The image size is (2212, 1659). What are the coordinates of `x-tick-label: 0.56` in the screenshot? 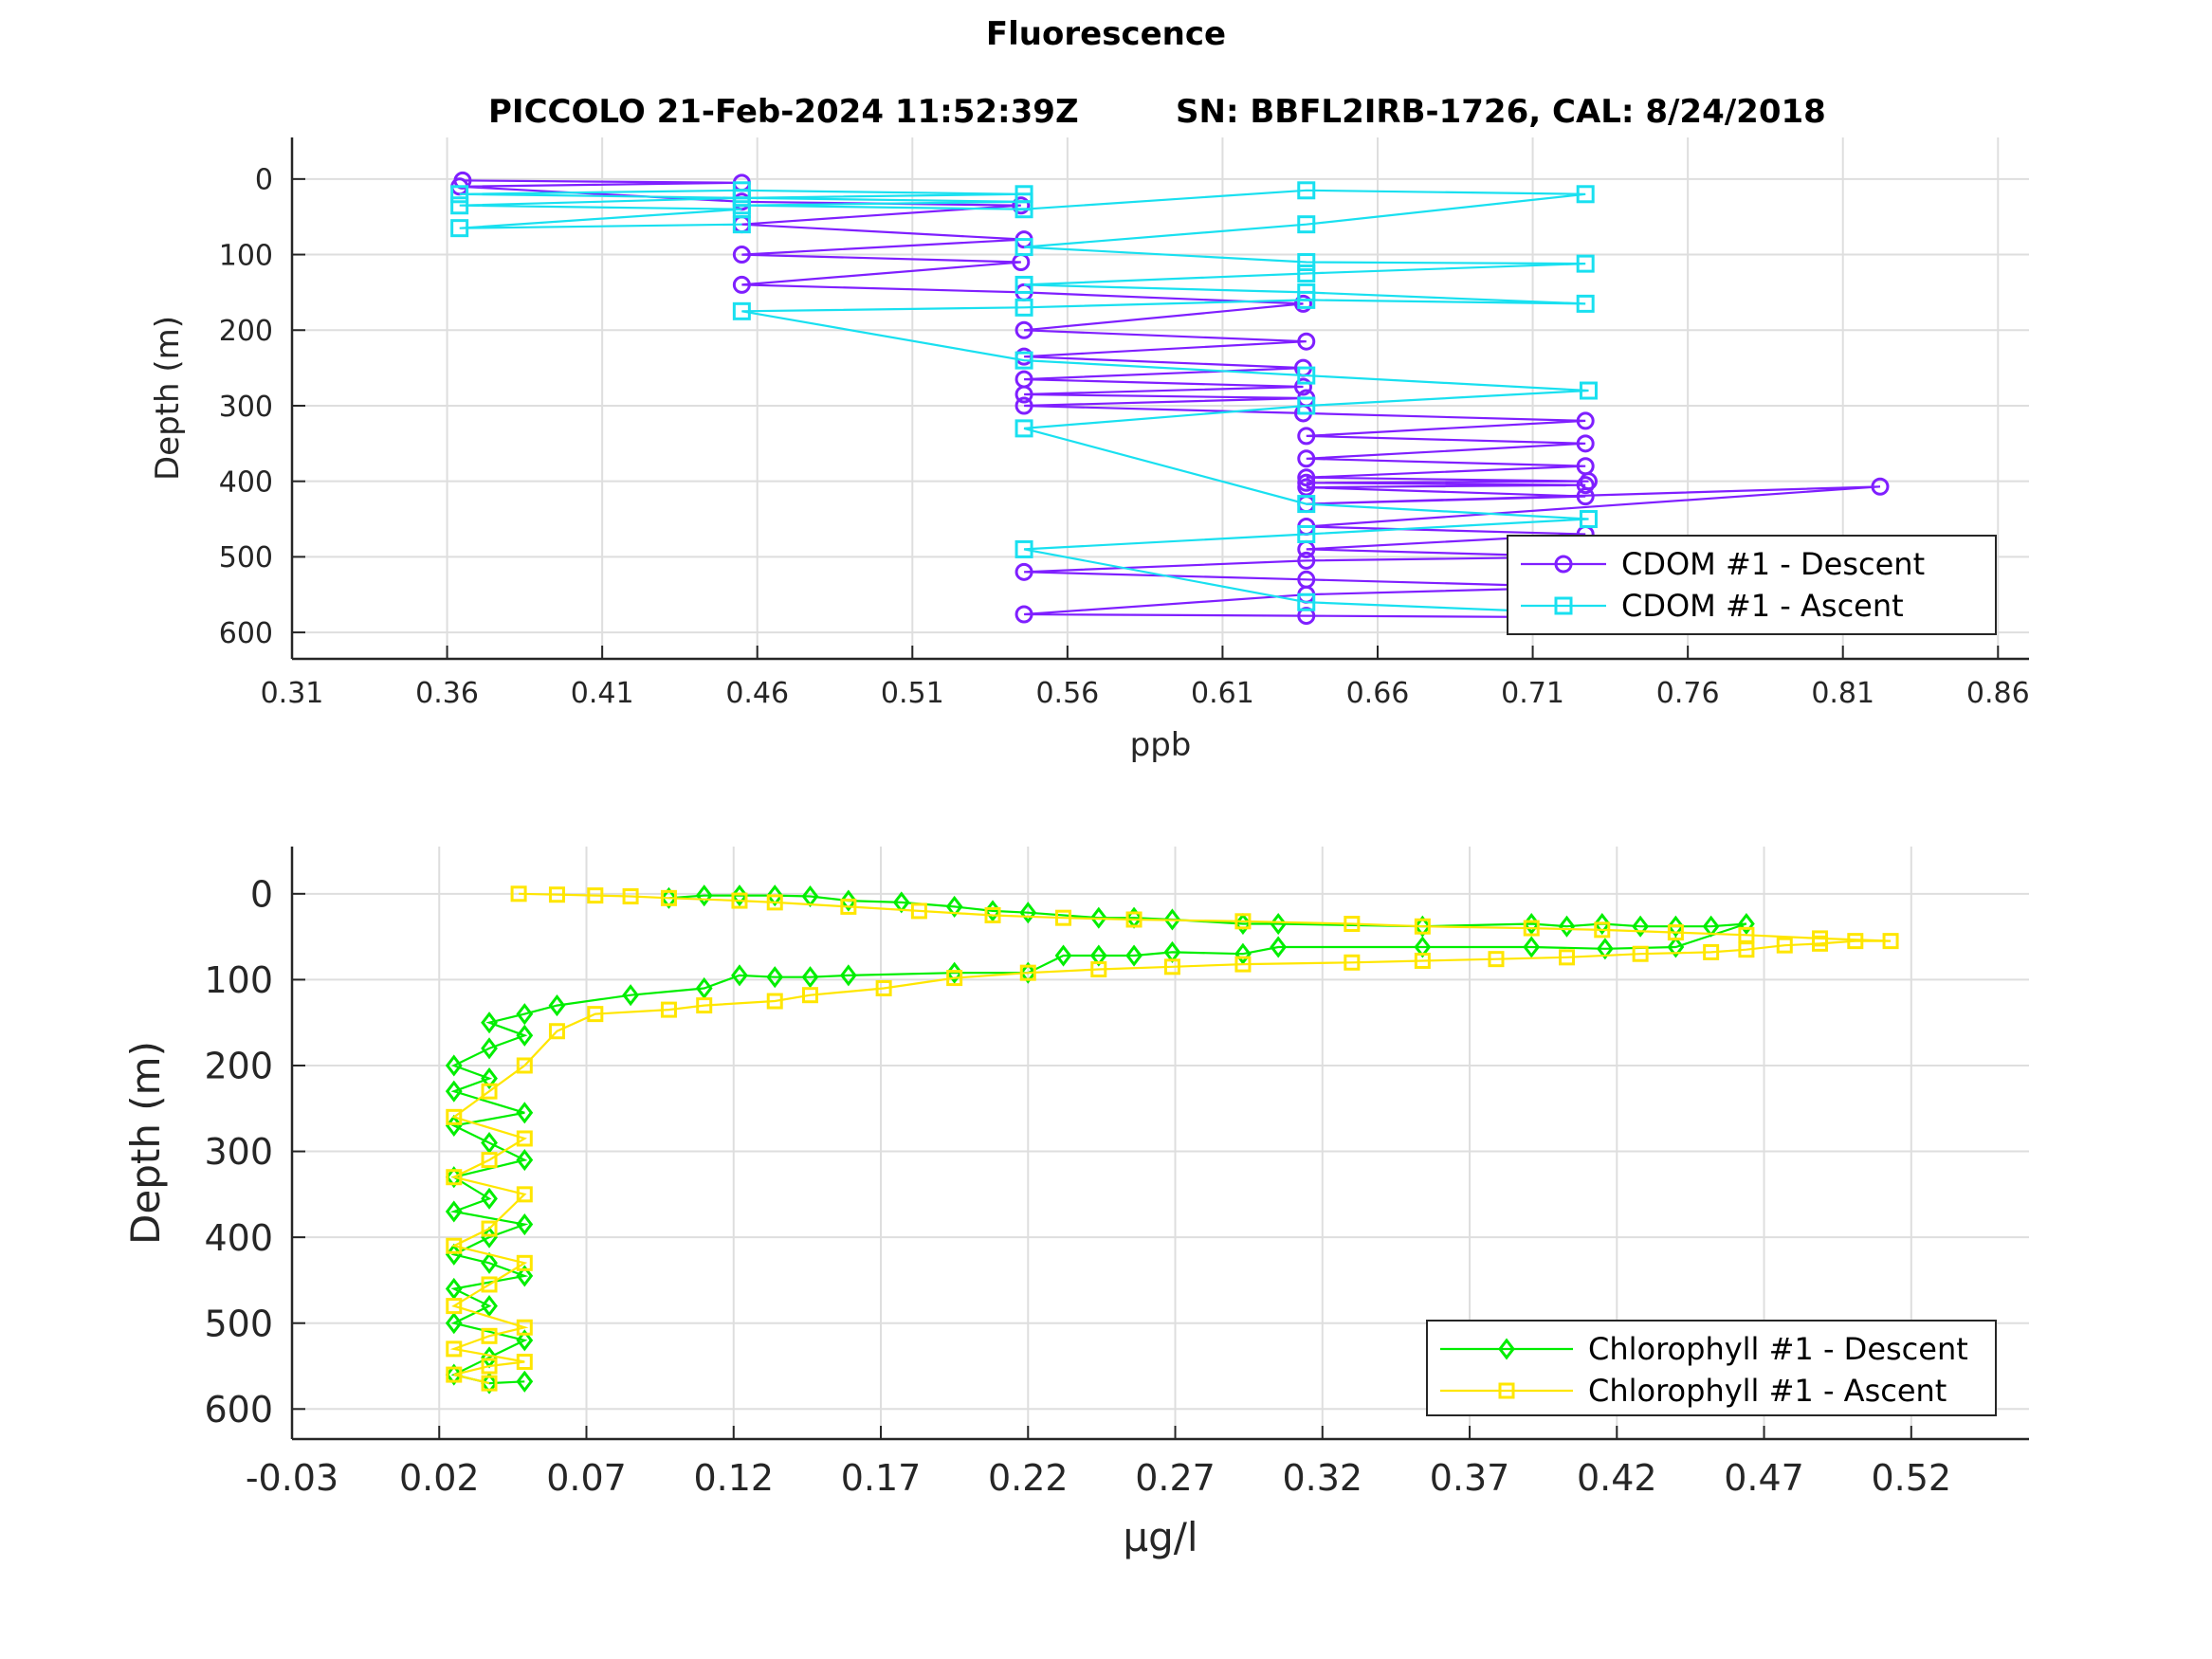 It's located at (1067, 693).